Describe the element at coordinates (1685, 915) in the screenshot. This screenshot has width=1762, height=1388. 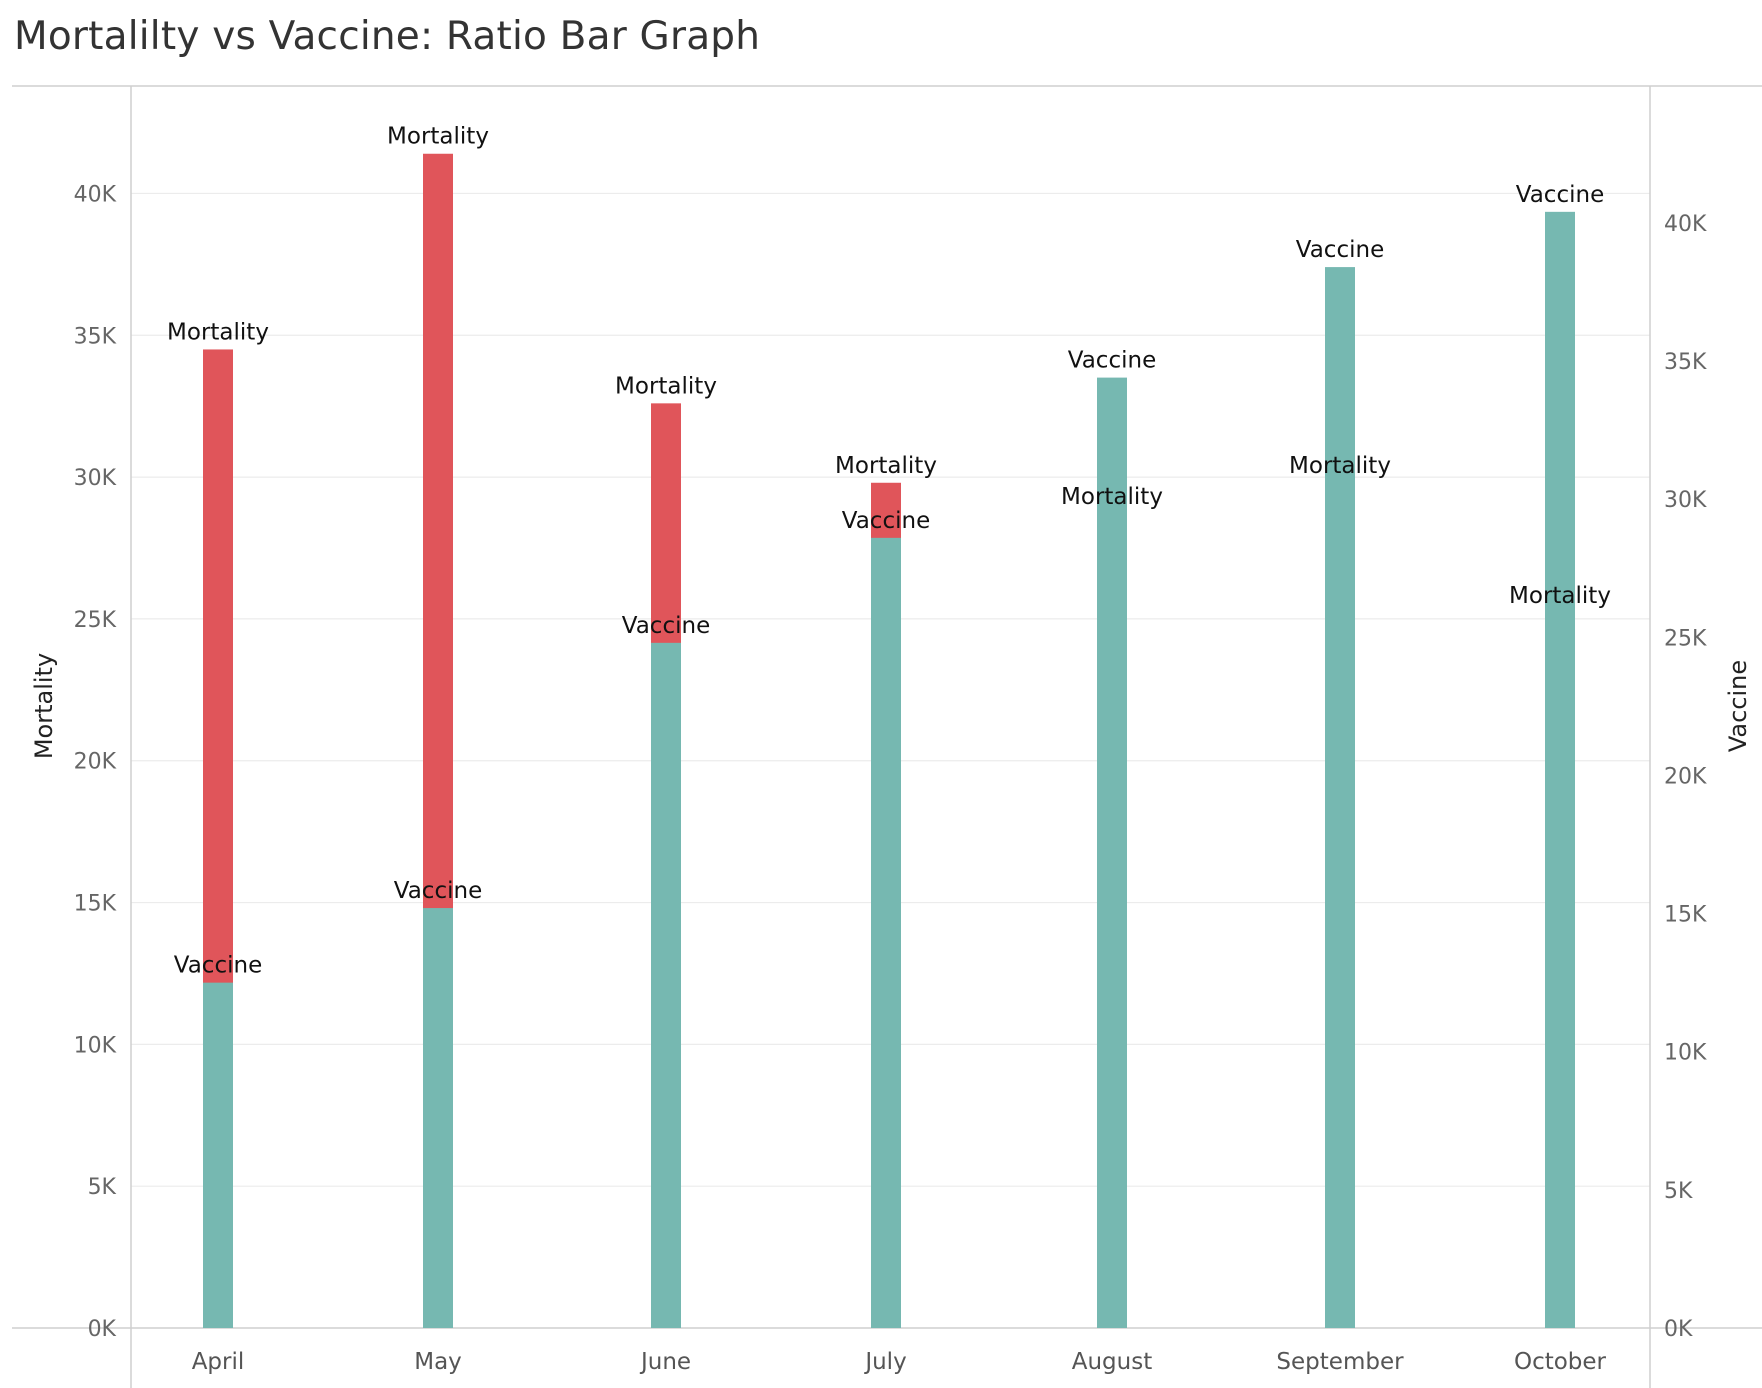
I see `right-tick-label: 15K` at that location.